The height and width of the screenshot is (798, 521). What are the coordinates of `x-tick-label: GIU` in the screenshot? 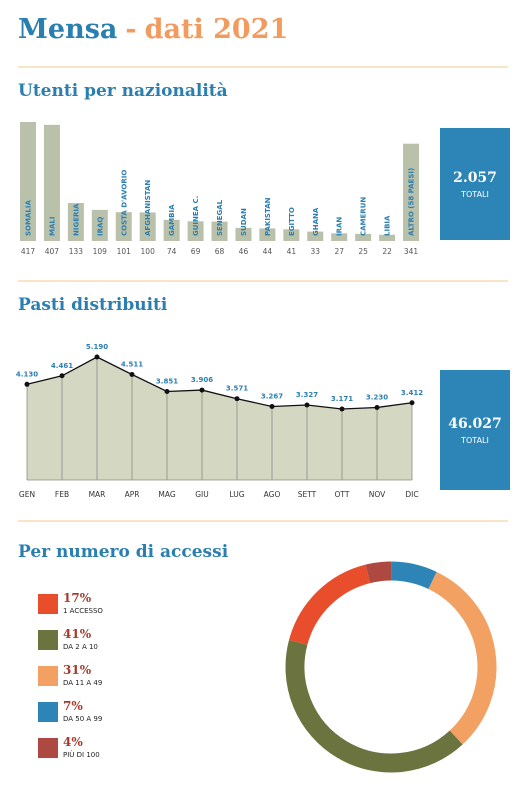 It's located at (202, 494).